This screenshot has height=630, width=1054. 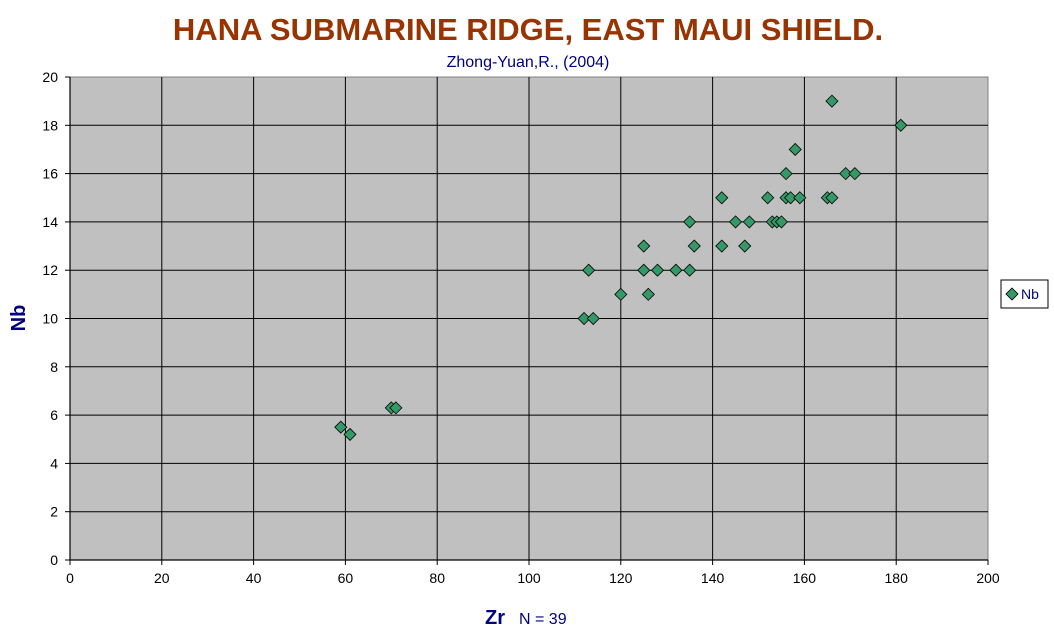 I want to click on y-tick-label: 16, so click(x=50, y=174).